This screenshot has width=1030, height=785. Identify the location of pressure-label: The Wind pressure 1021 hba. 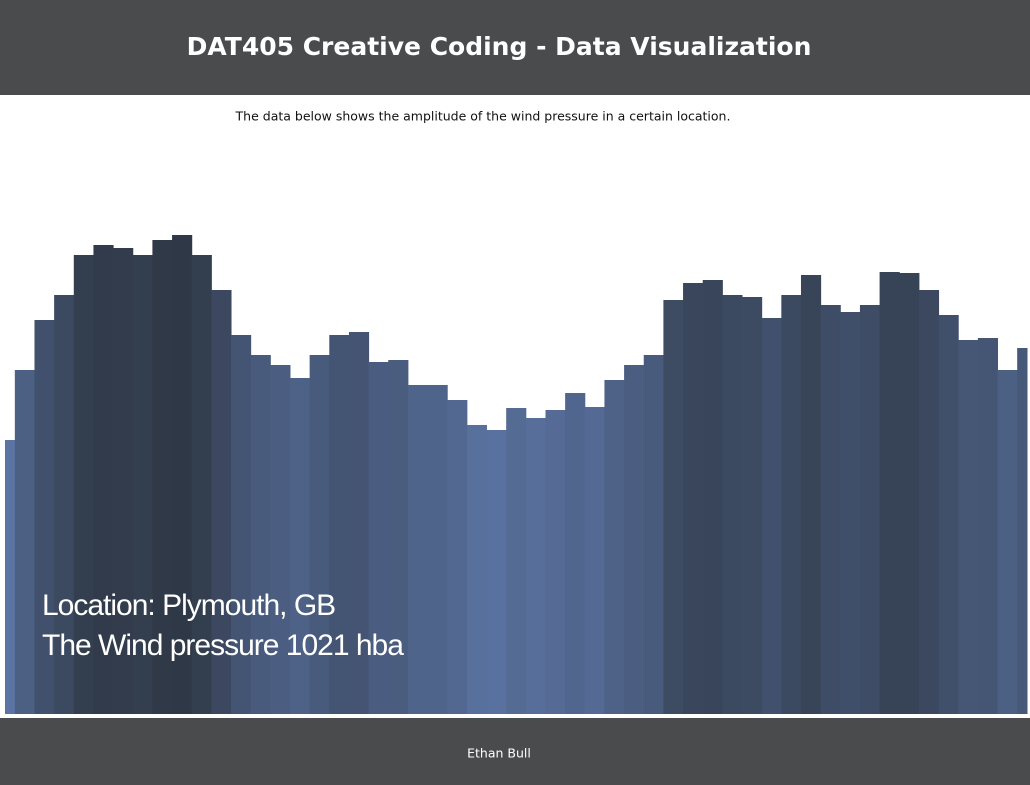
(223, 645).